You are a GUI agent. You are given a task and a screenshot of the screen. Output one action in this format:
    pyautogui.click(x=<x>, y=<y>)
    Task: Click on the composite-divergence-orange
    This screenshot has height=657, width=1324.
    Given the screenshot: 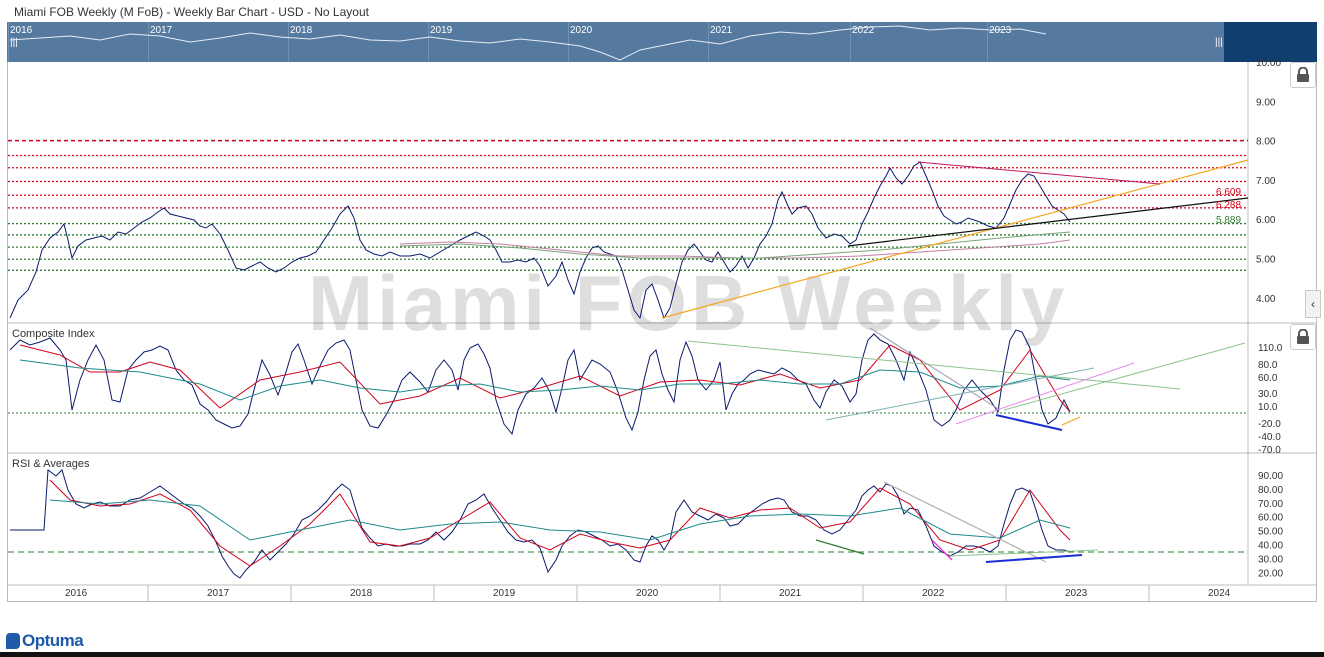 What is the action you would take?
    pyautogui.click(x=1071, y=421)
    